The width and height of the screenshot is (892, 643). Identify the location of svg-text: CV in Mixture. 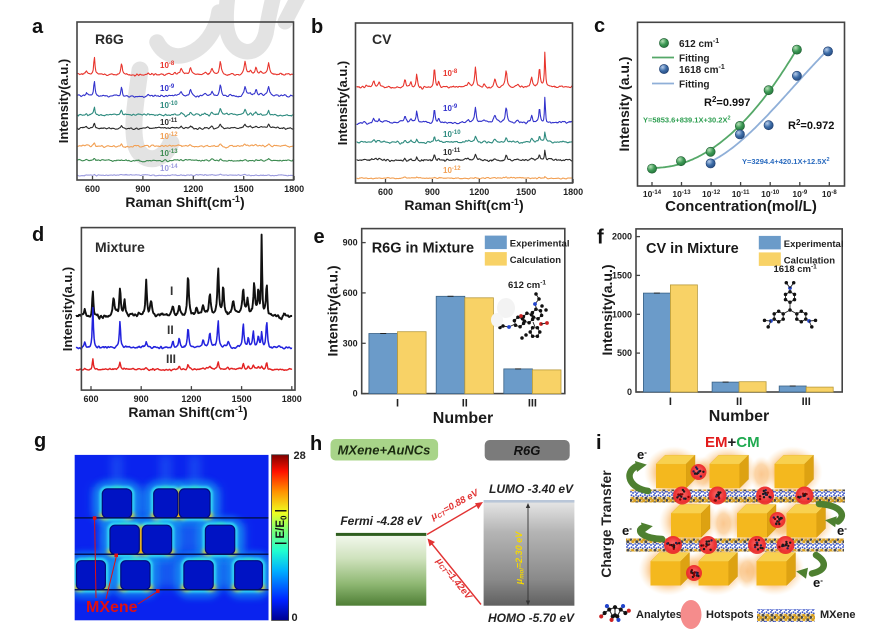
(692, 249).